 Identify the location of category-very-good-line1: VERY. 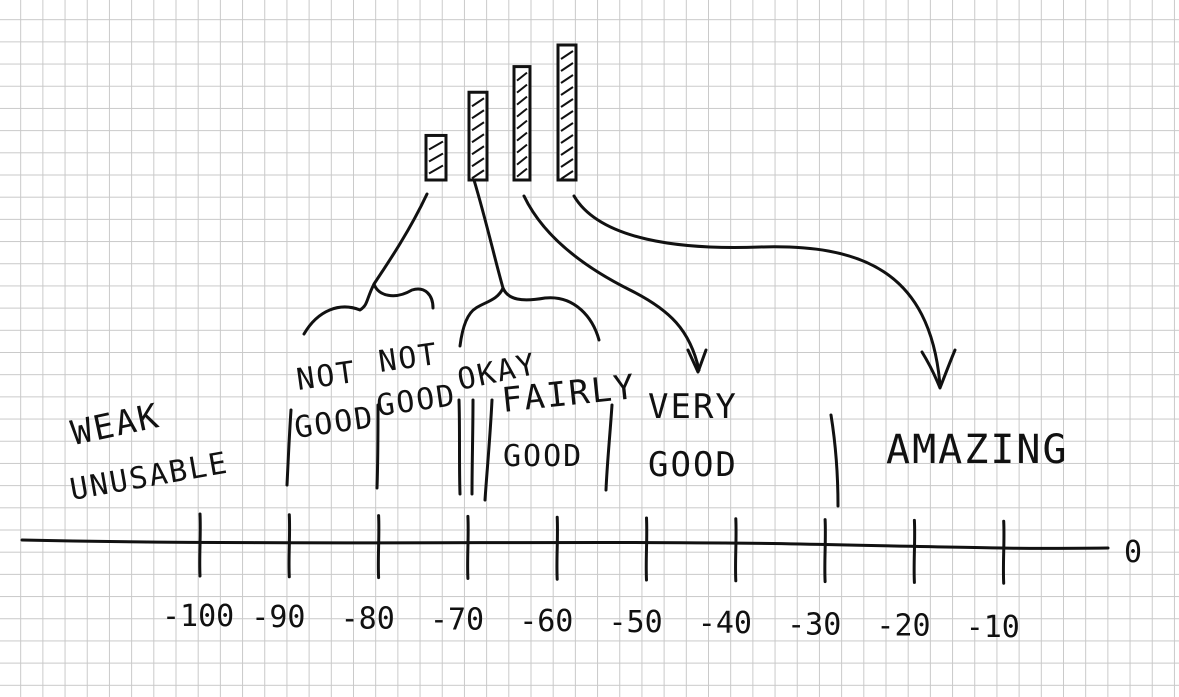
(693, 407).